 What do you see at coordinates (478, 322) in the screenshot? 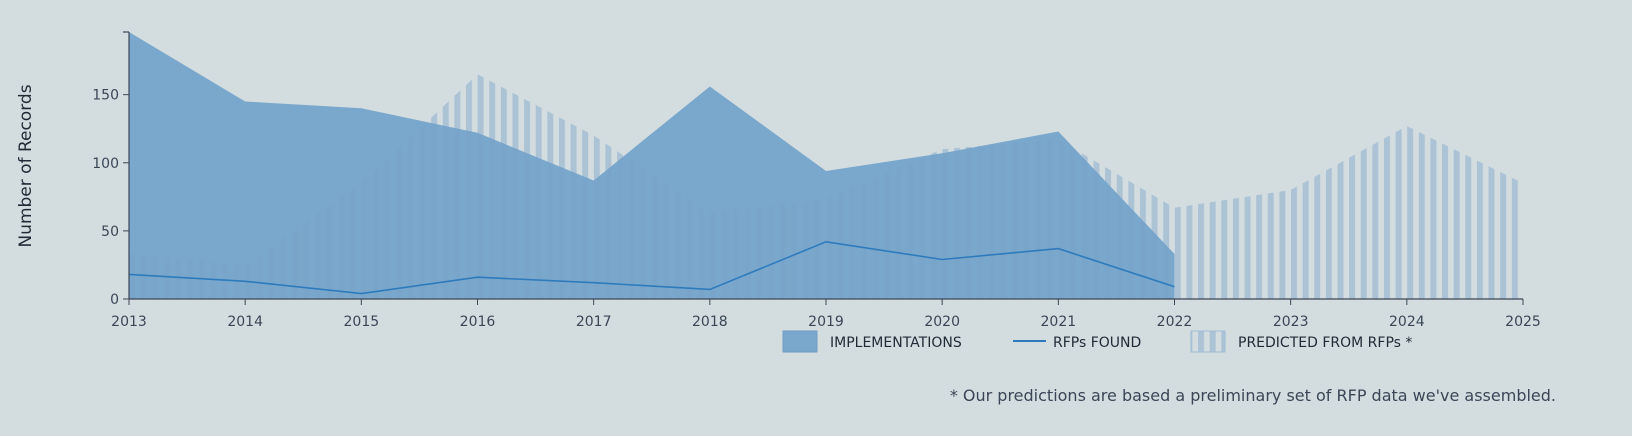
I see `x-tick-label: 2016` at bounding box center [478, 322].